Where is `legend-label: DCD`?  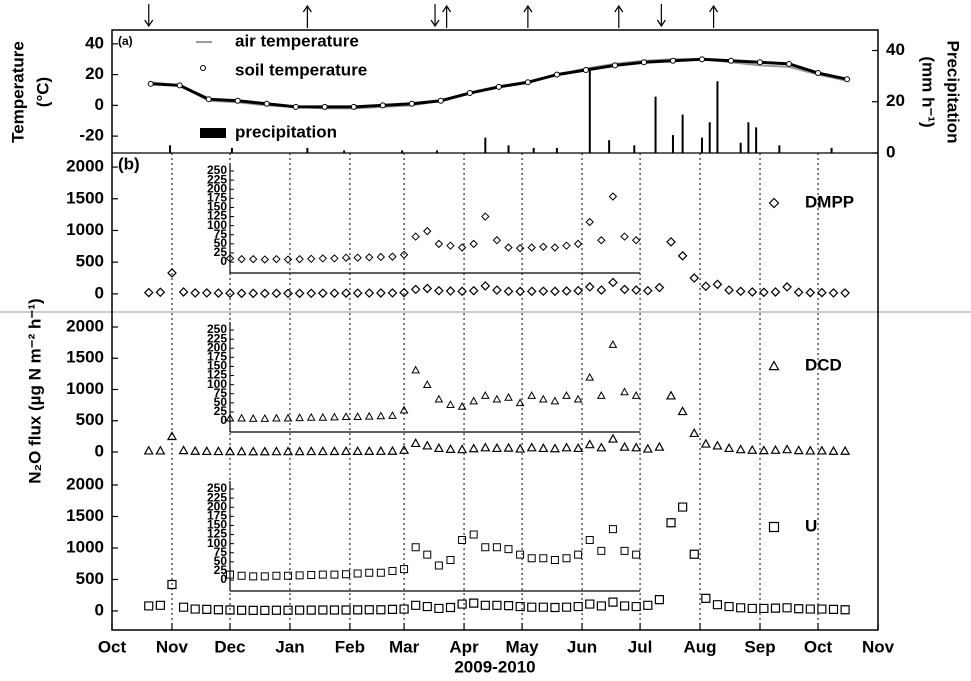 legend-label: DCD is located at coordinates (823, 364).